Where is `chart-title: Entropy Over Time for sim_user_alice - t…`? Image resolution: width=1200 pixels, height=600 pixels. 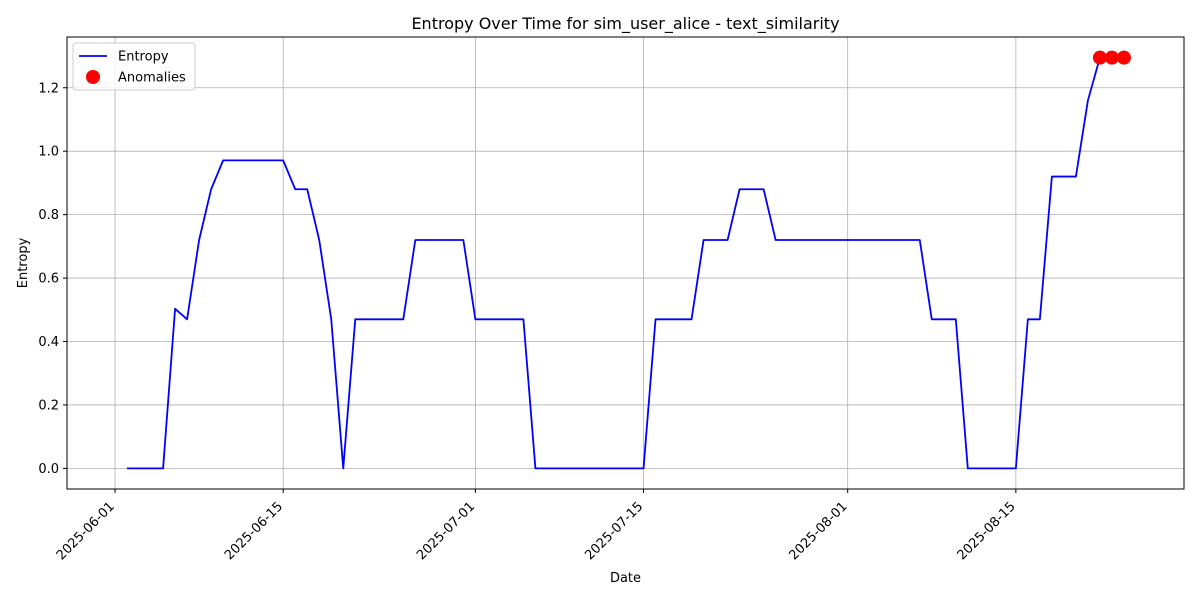 chart-title: Entropy Over Time for sim_user_alice - t… is located at coordinates (625, 24).